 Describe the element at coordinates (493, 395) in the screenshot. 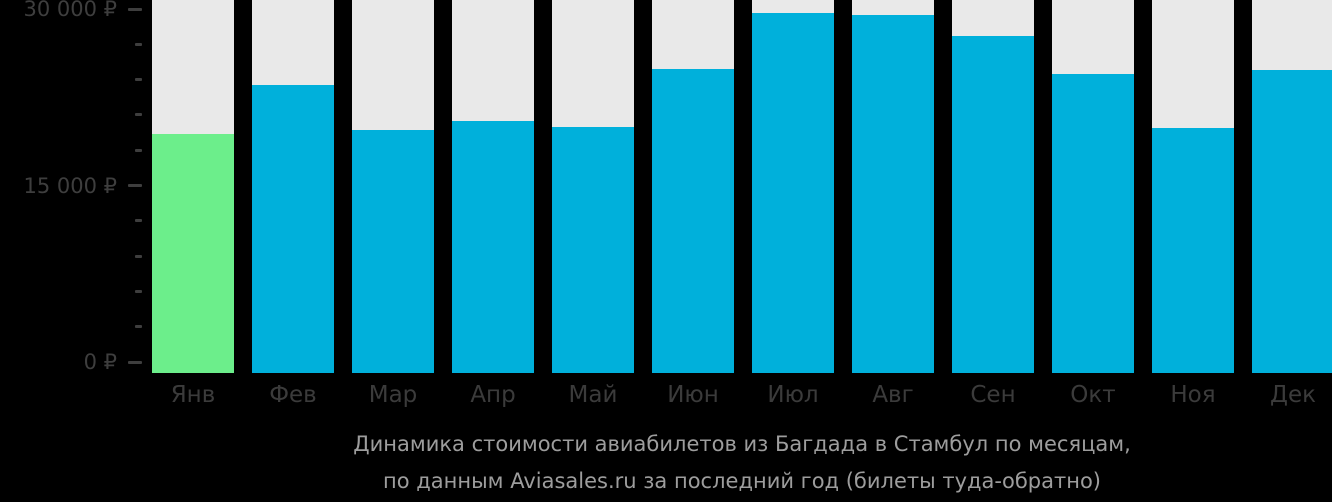

I see `x-axis-label: Апр` at that location.